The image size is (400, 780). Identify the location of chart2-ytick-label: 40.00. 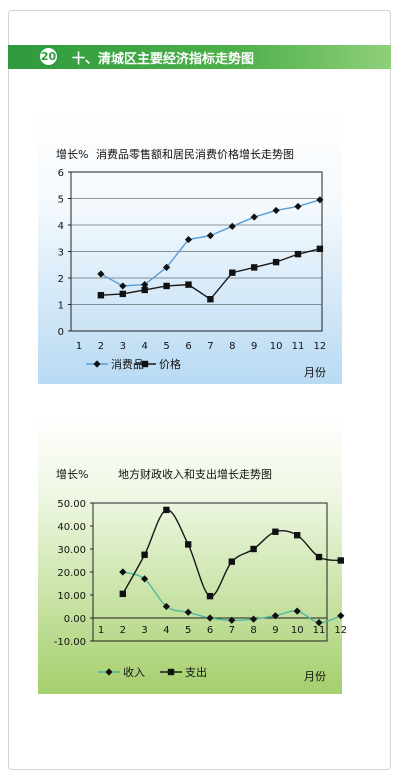
(71, 527).